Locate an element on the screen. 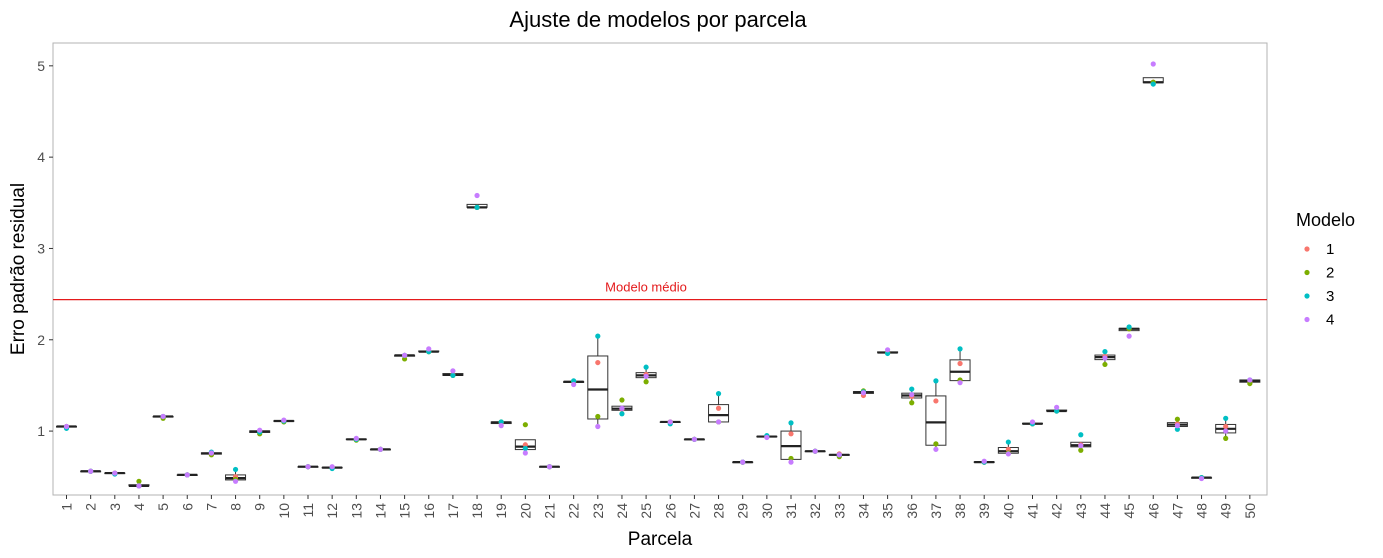 This screenshot has width=1383, height=558. x-tick-label: 34 is located at coordinates (863, 511).